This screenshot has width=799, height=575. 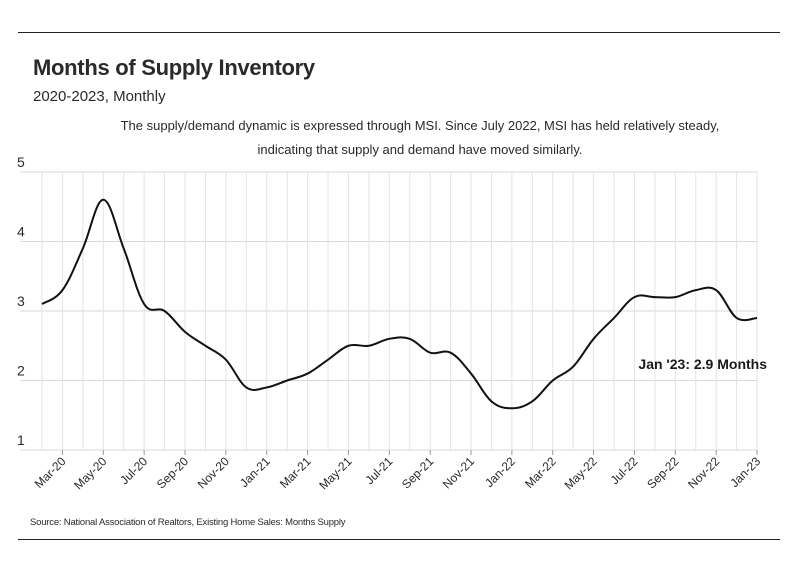 What do you see at coordinates (21, 162) in the screenshot?
I see `y-tick-label: 5` at bounding box center [21, 162].